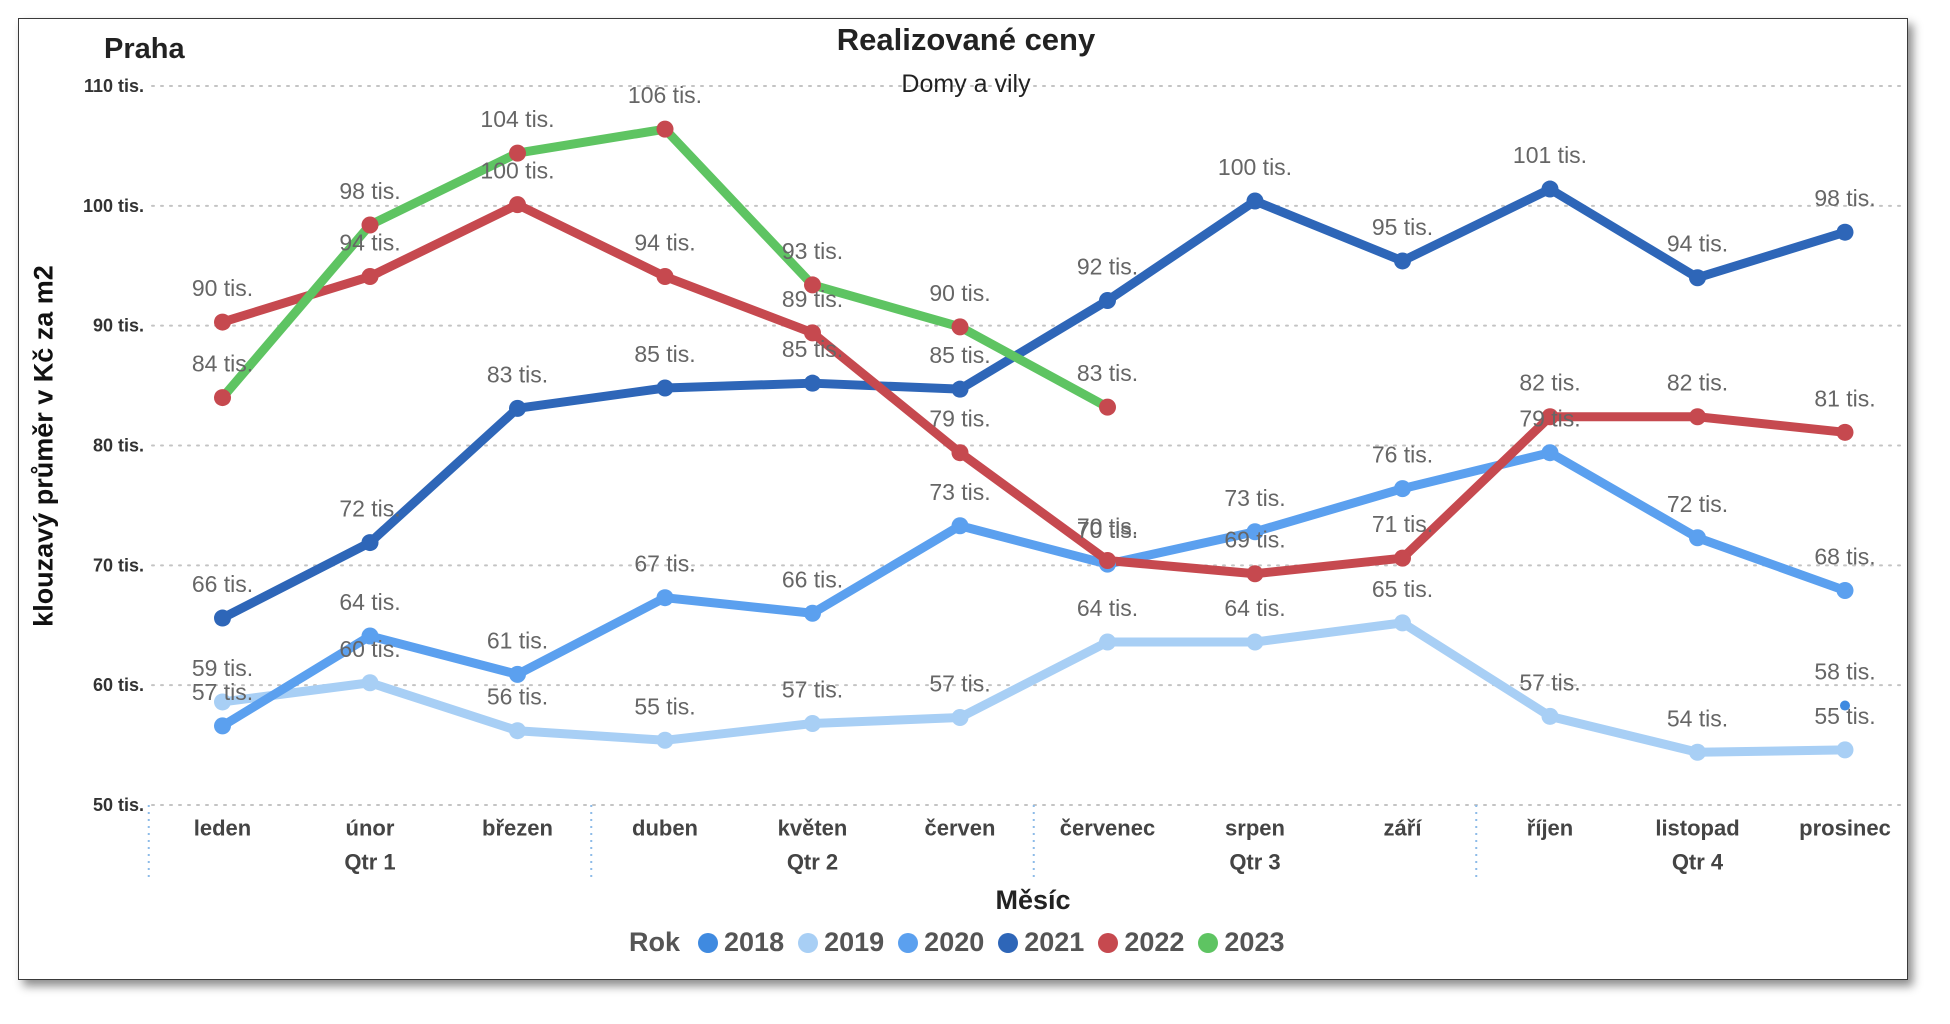 The width and height of the screenshot is (1950, 1024). I want to click on marker-2020-srpen, so click(1255, 532).